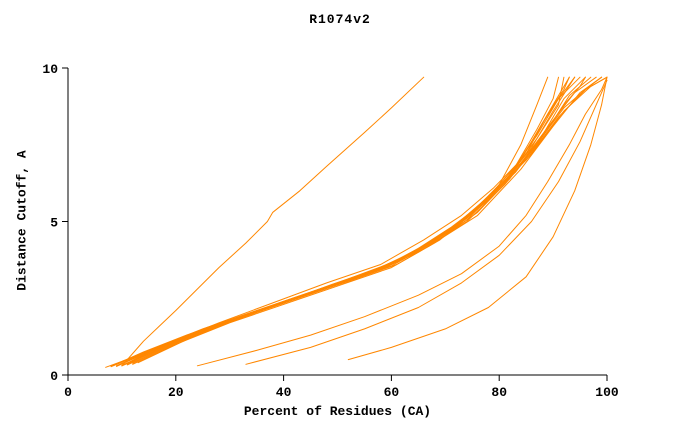 This screenshot has height=440, width=680. I want to click on y-tick-label: 5, so click(54, 223).